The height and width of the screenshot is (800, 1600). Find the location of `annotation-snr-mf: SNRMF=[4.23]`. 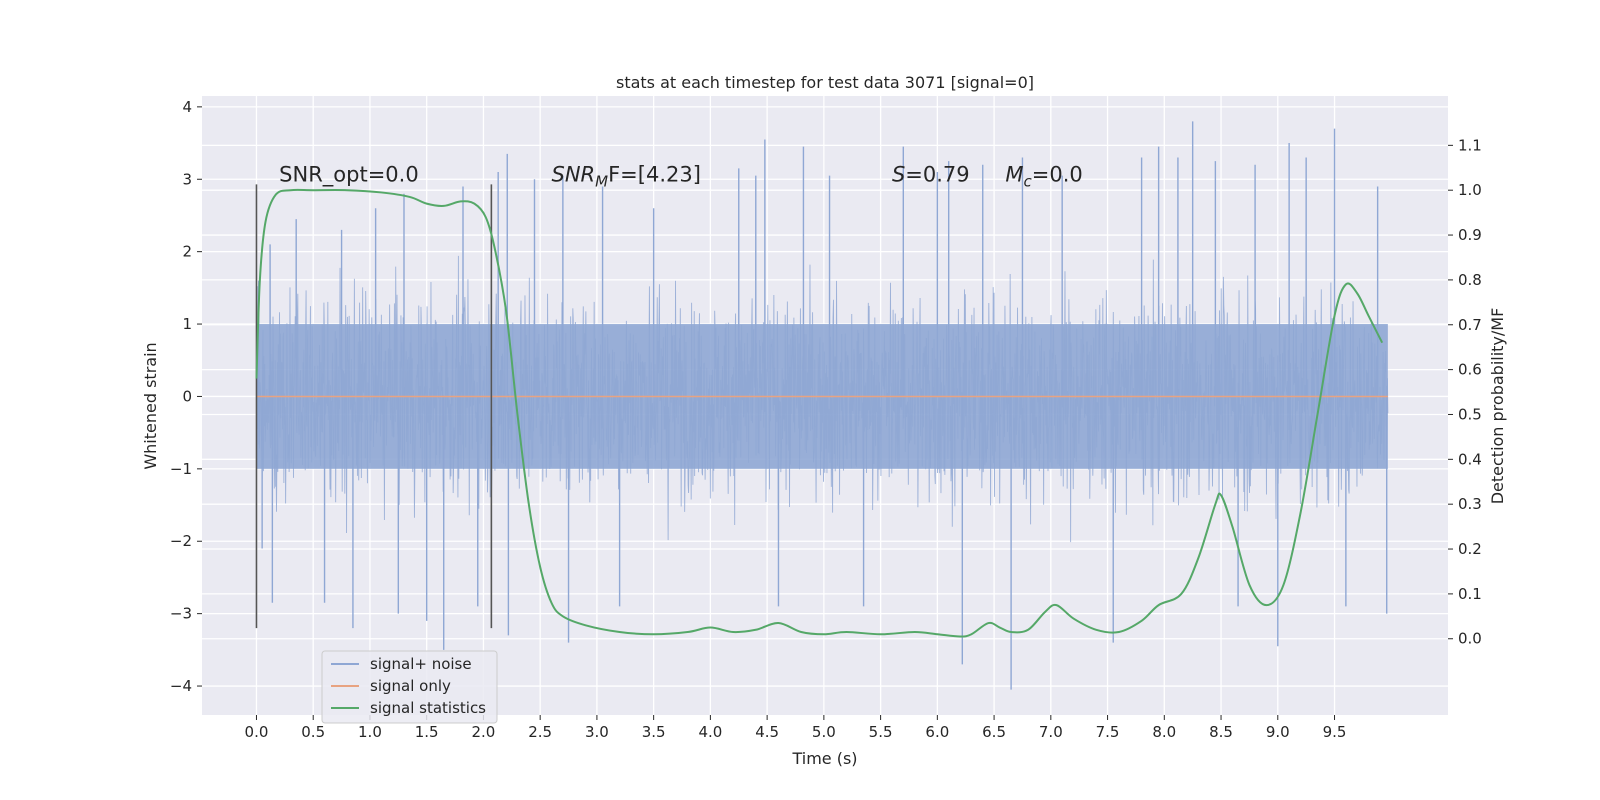

annotation-snr-mf: SNRMF=[4.23] is located at coordinates (626, 176).